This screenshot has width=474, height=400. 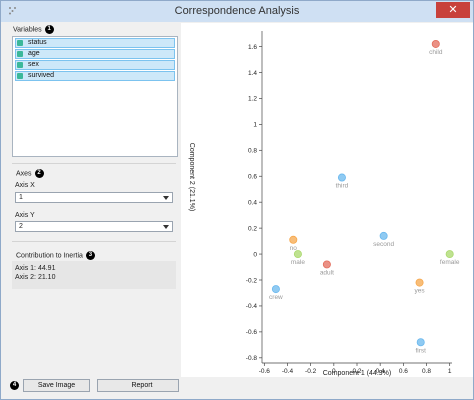 I want to click on point-label-yes: yes, so click(x=419, y=291).